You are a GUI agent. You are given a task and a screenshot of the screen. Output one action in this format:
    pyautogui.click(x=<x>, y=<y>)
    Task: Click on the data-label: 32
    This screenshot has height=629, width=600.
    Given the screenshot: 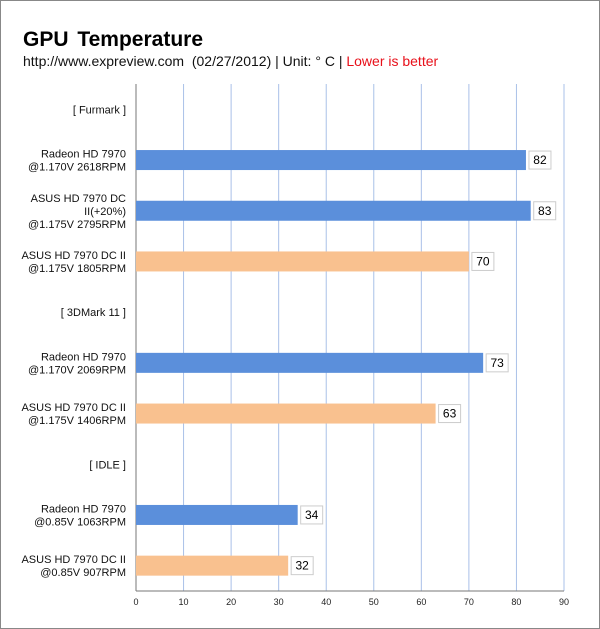 What is the action you would take?
    pyautogui.click(x=302, y=566)
    